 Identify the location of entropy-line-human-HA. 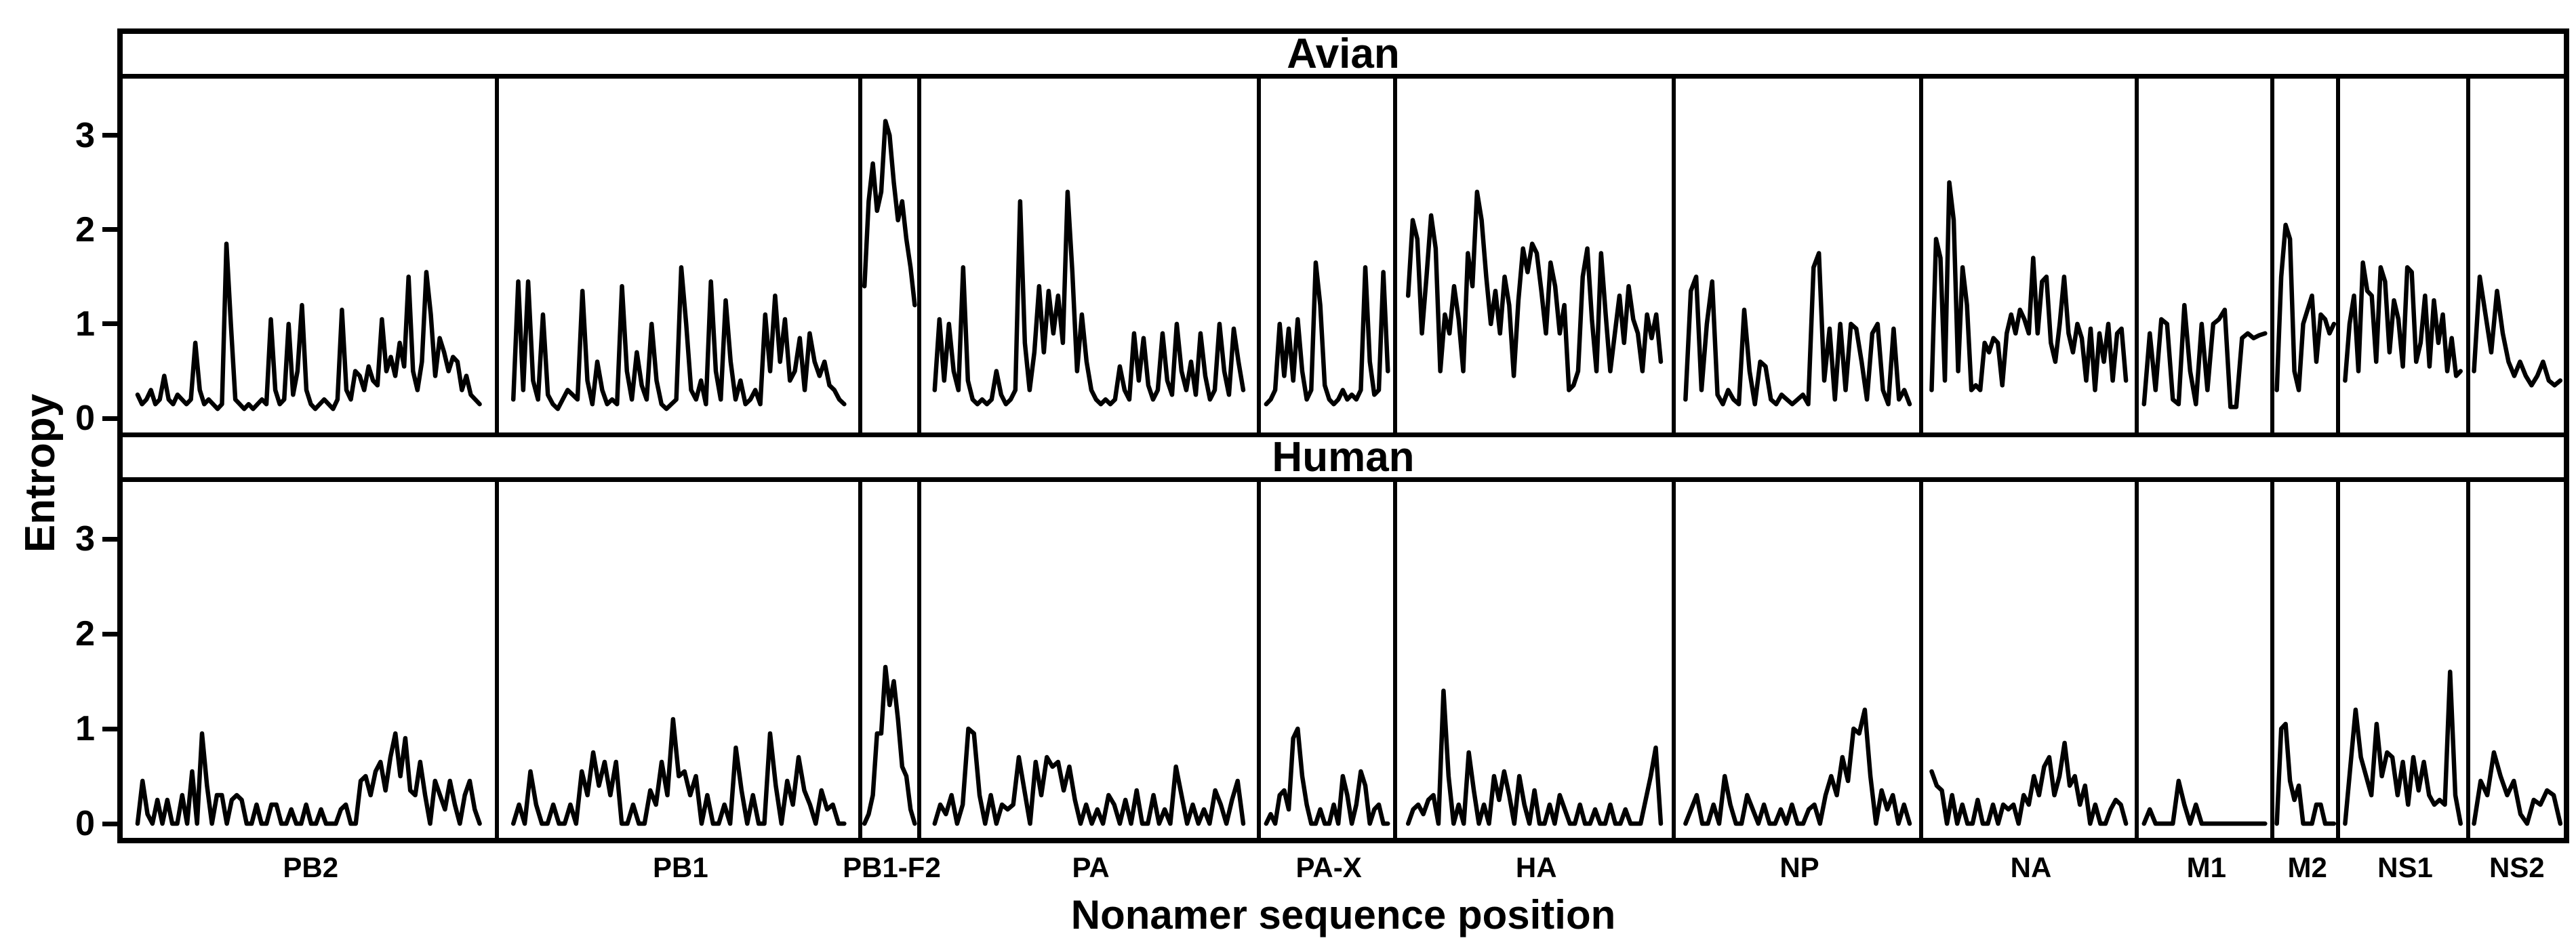
(1534, 660).